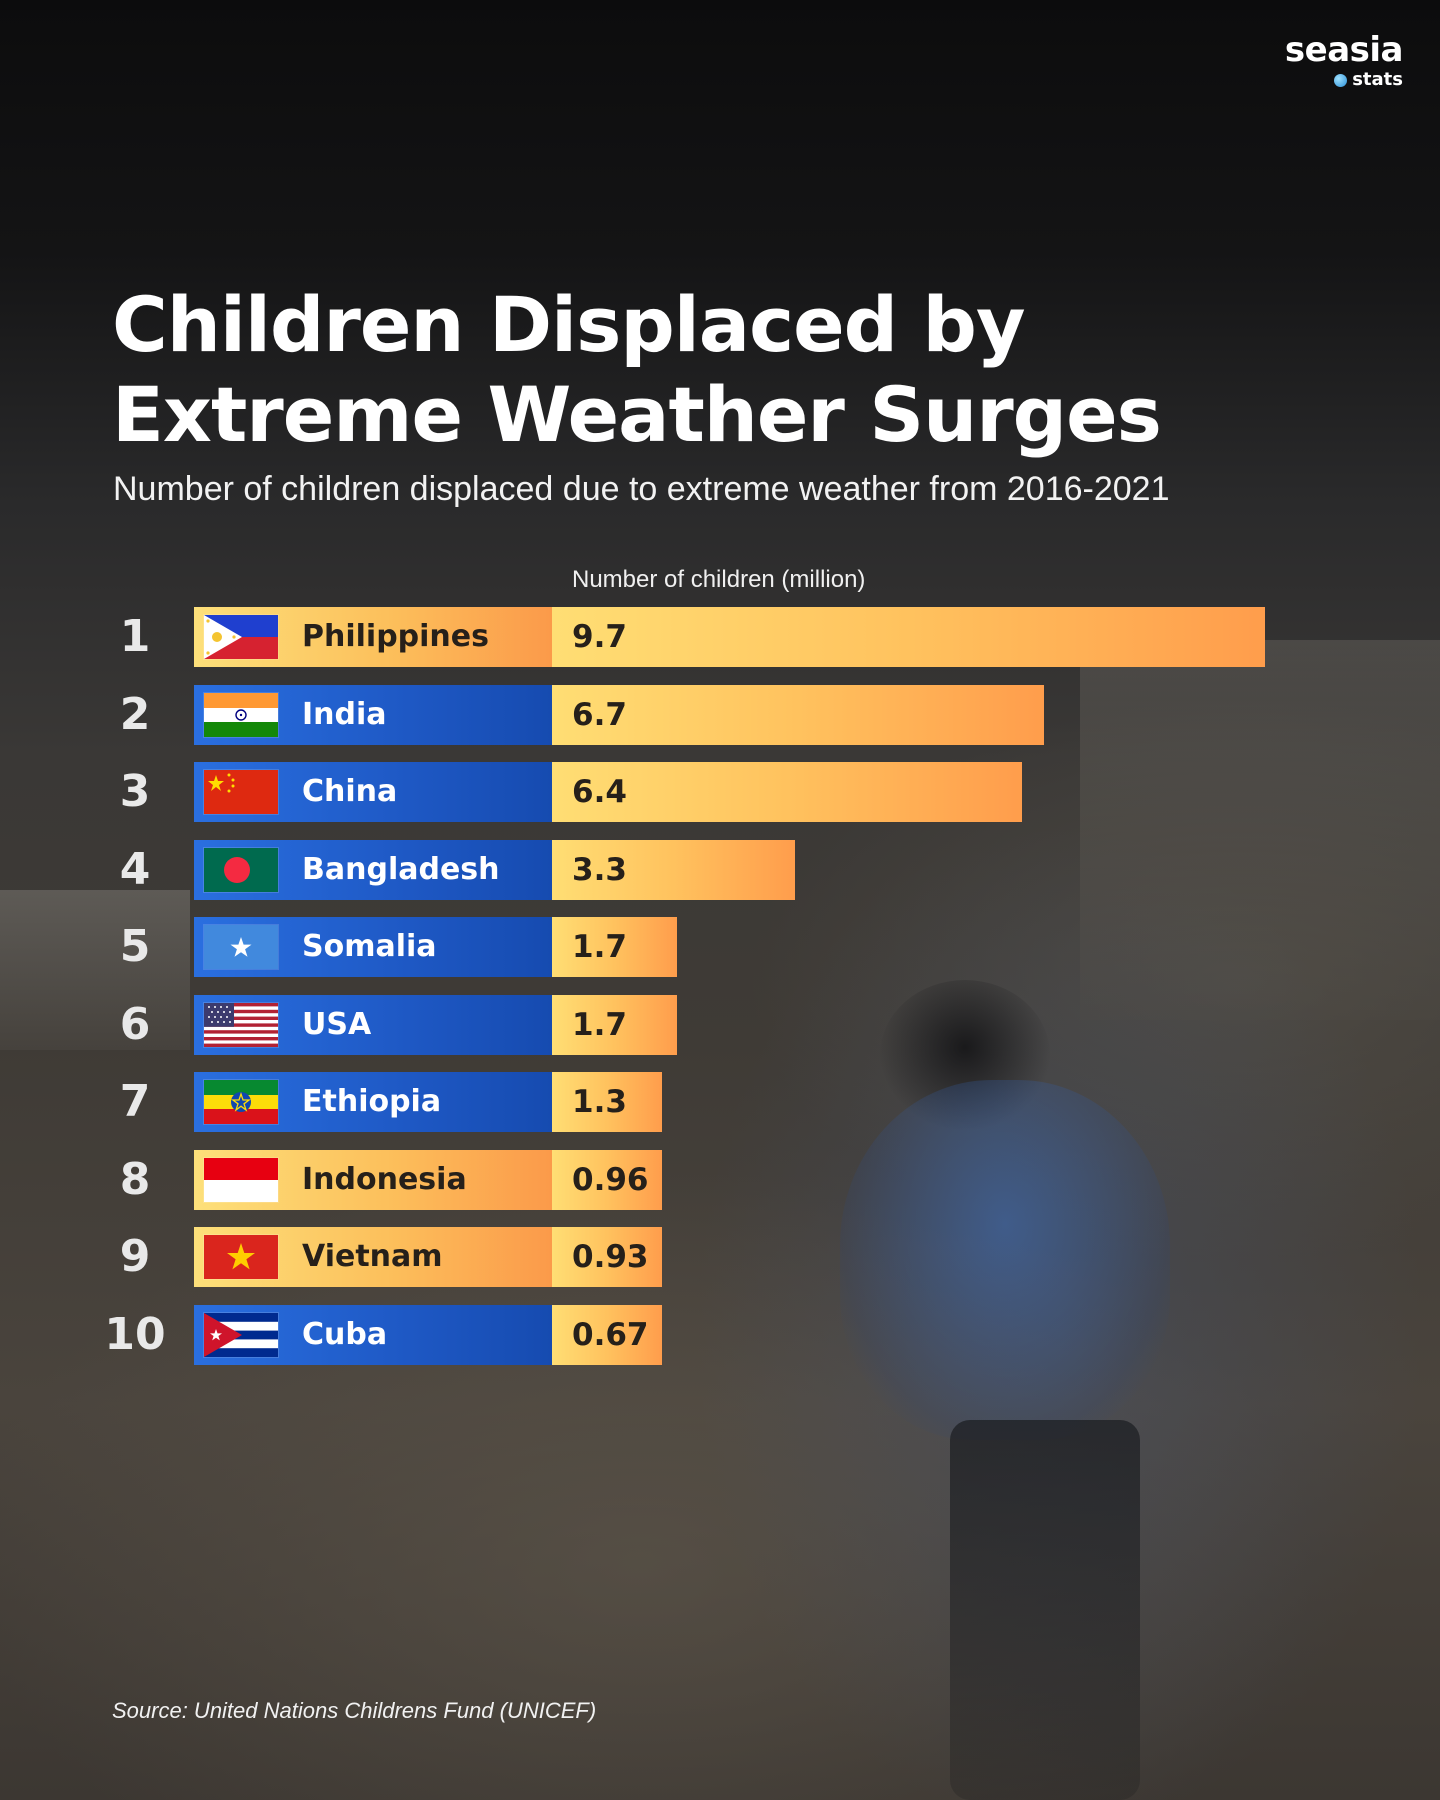 Image resolution: width=1440 pixels, height=1800 pixels. I want to click on category-label: Indonesia, so click(384, 1179).